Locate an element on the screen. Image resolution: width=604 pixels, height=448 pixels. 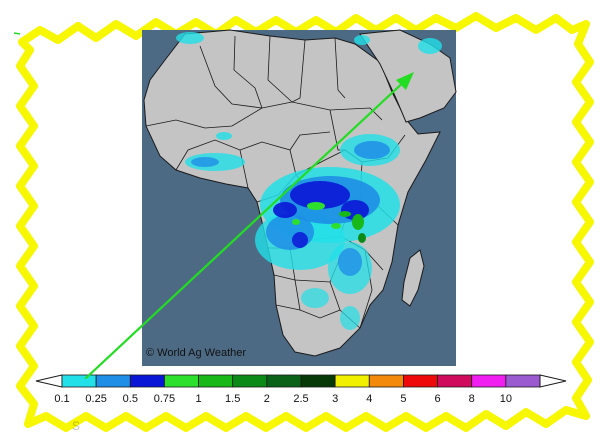
madagascar is located at coordinates (413, 278).